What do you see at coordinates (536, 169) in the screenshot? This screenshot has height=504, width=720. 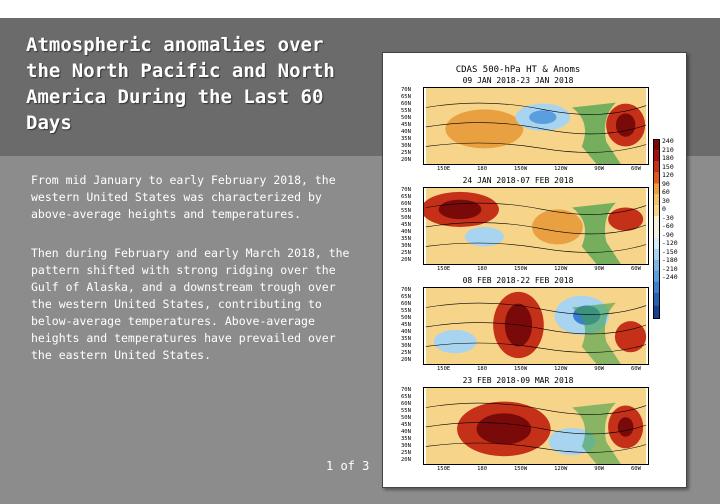 I see `lon-labels-1: 150E 180 150W 120W 90W 60W` at bounding box center [536, 169].